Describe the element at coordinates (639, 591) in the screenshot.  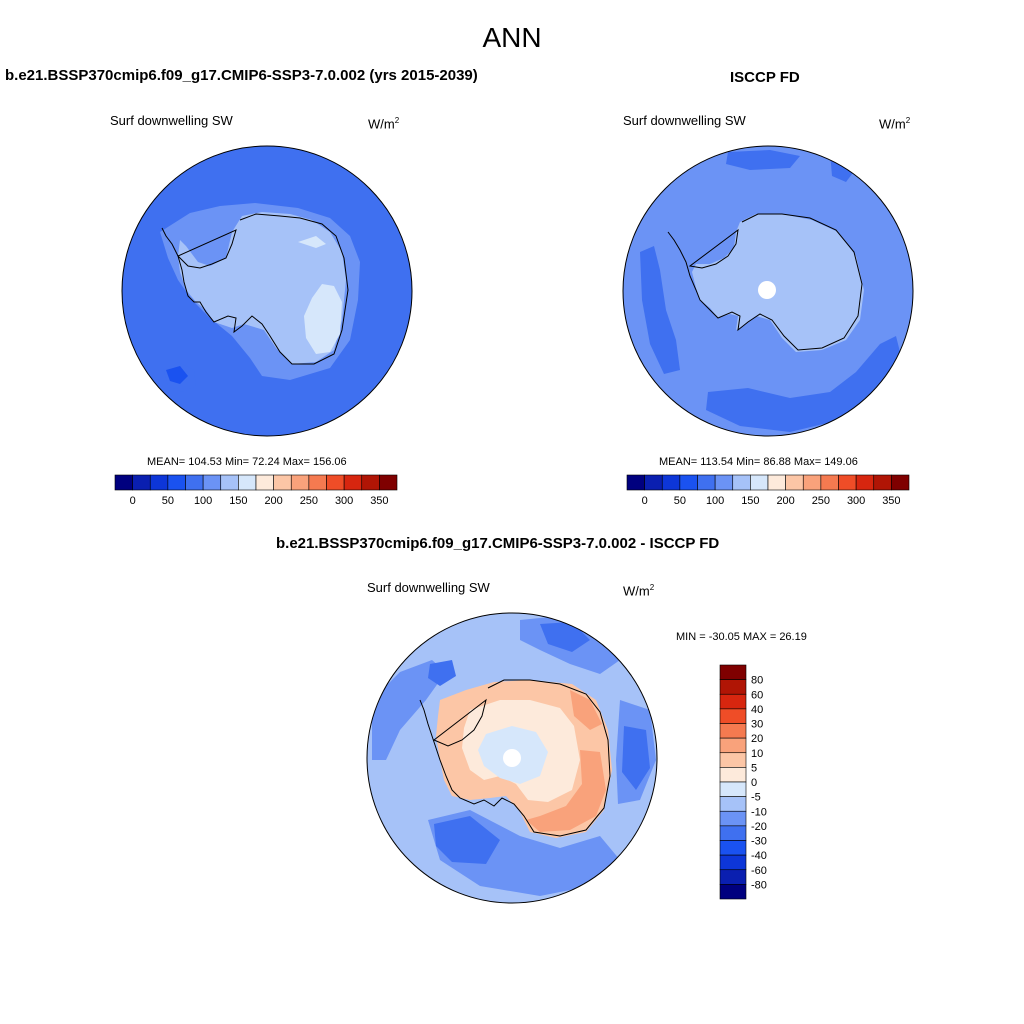
I see `panel3-units: W/m2` at that location.